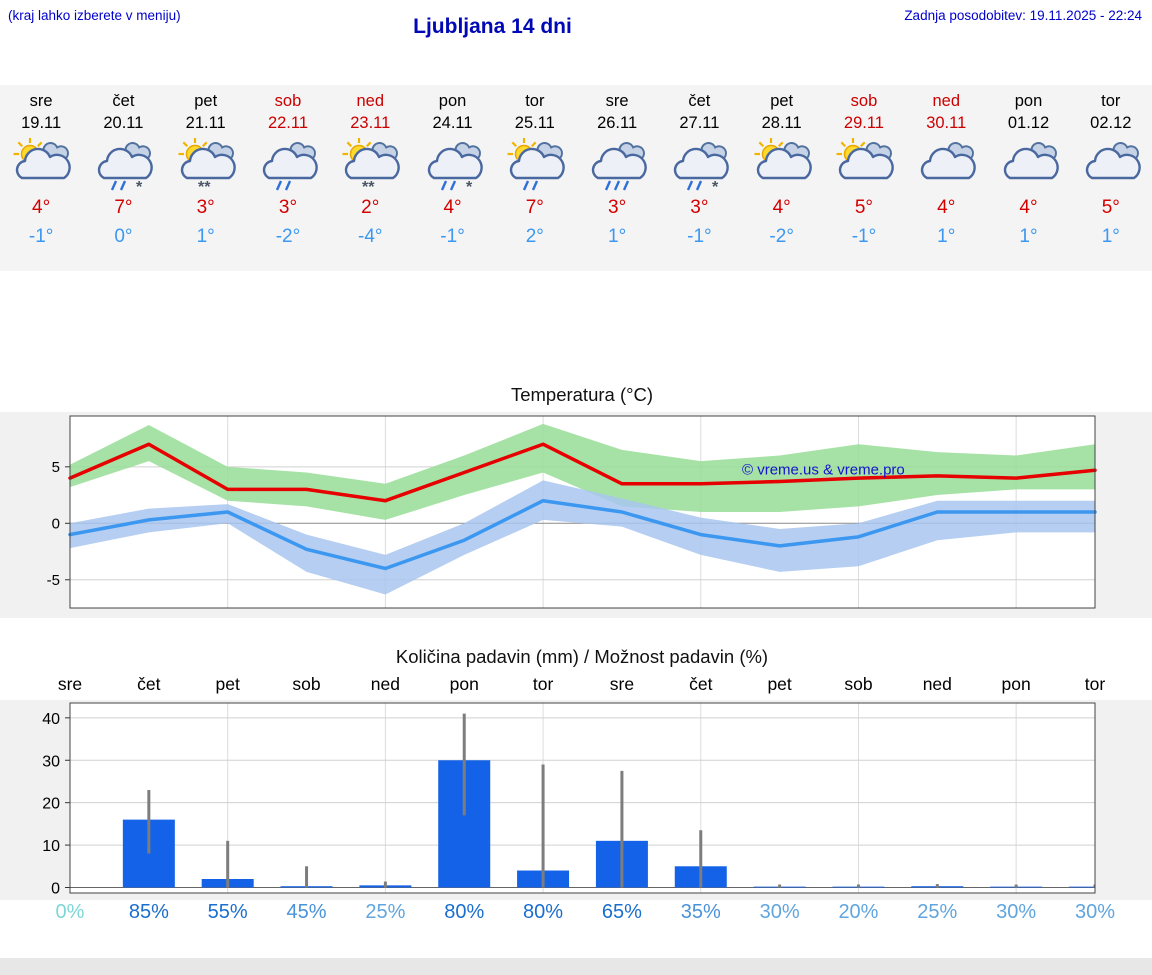 This screenshot has width=1152, height=975. I want to click on cloud-heavy-rain-icon, so click(617, 166).